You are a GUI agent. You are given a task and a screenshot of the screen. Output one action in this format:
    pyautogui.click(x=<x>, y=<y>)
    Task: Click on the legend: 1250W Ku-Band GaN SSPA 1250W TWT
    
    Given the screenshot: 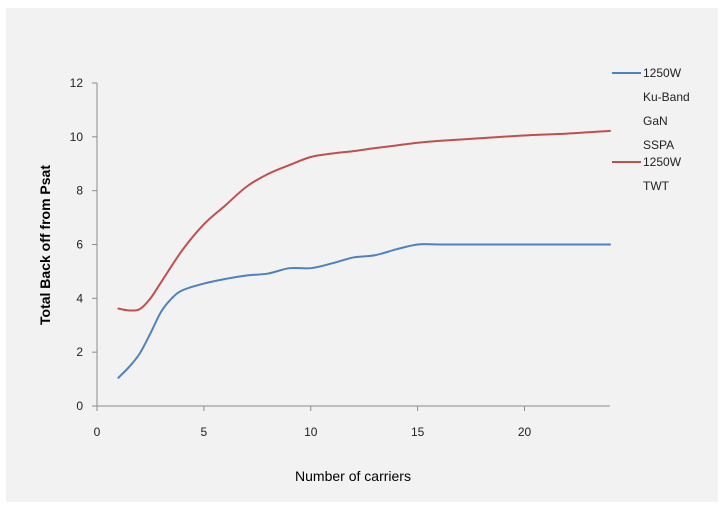 What is the action you would take?
    pyautogui.click(x=651, y=129)
    